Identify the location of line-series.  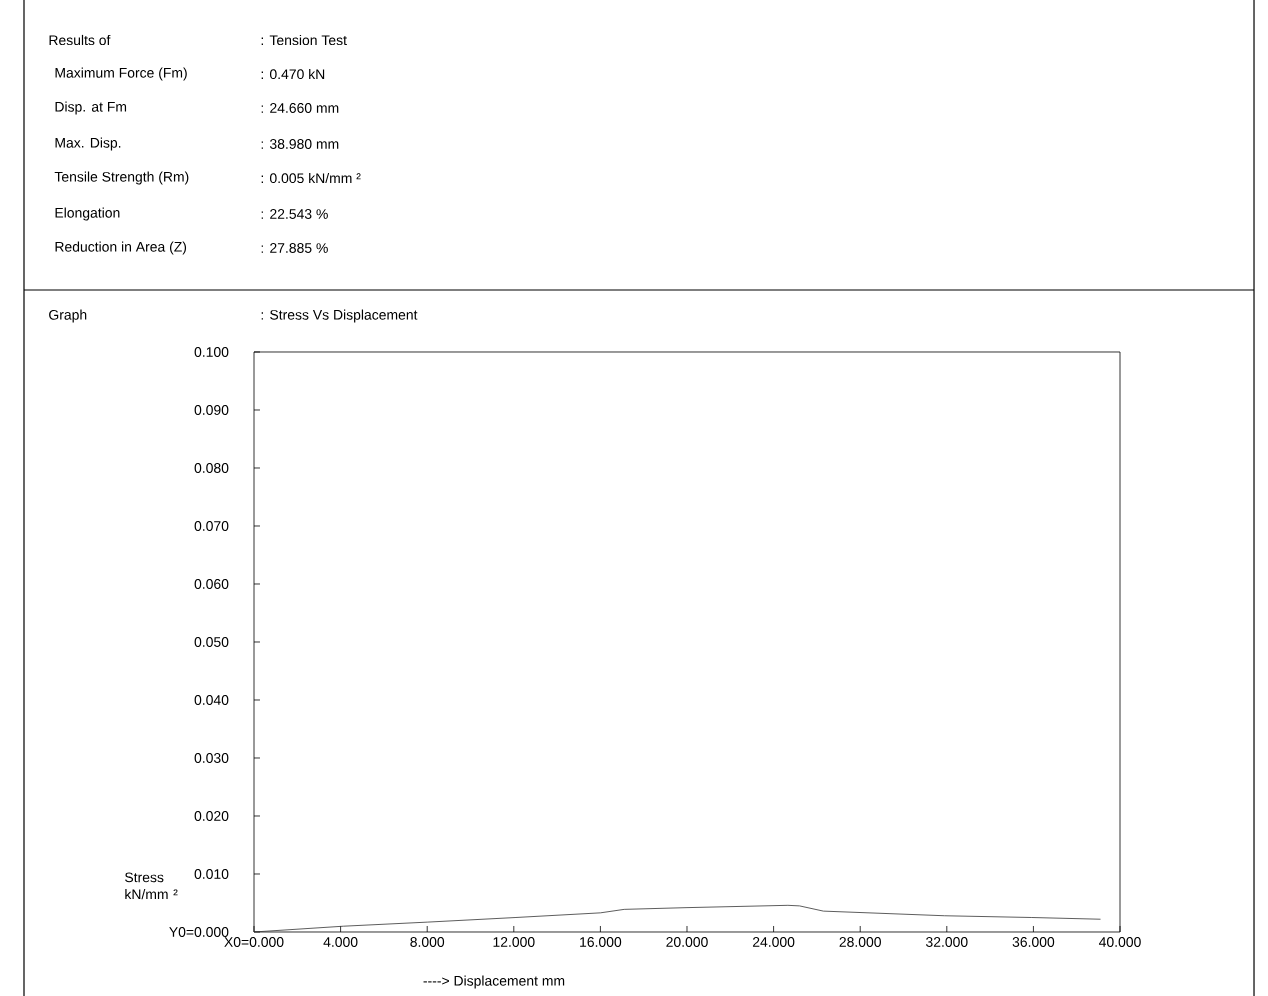
(677, 918).